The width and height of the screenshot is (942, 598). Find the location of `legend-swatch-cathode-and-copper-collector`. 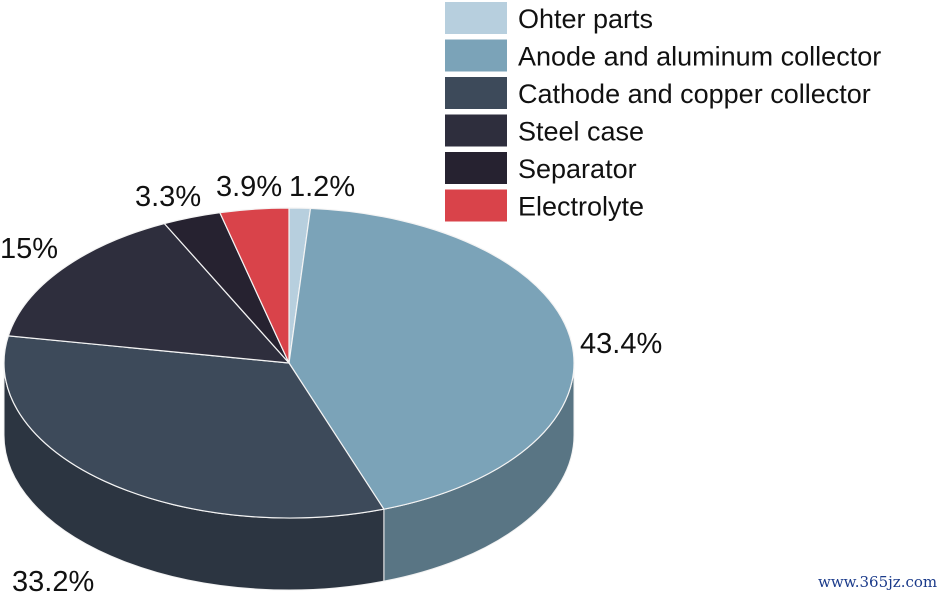

legend-swatch-cathode-and-copper-collector is located at coordinates (476, 93).